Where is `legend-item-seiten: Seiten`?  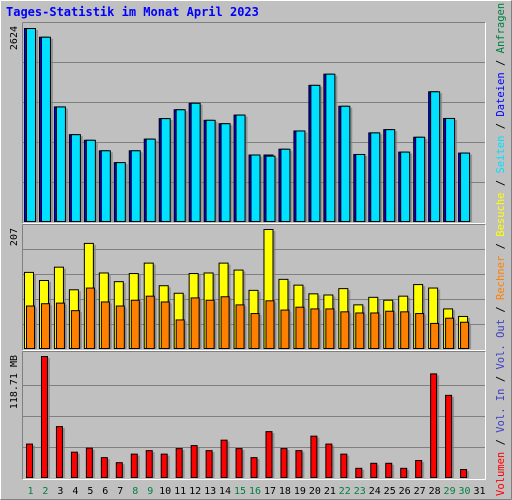 legend-item-seiten: Seiten is located at coordinates (501, 155).